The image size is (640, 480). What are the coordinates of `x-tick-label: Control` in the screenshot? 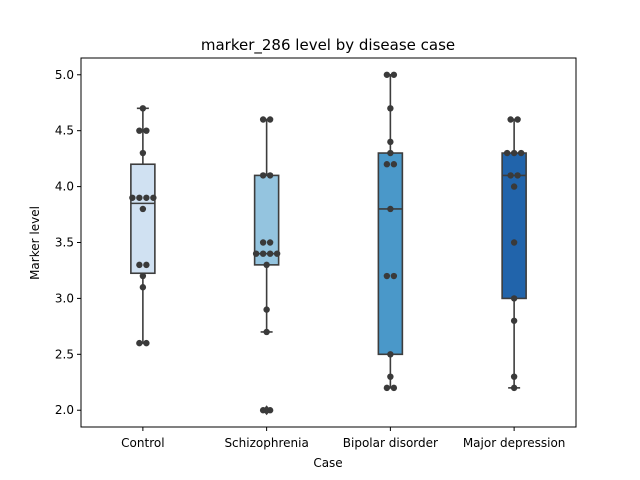 It's located at (142, 443).